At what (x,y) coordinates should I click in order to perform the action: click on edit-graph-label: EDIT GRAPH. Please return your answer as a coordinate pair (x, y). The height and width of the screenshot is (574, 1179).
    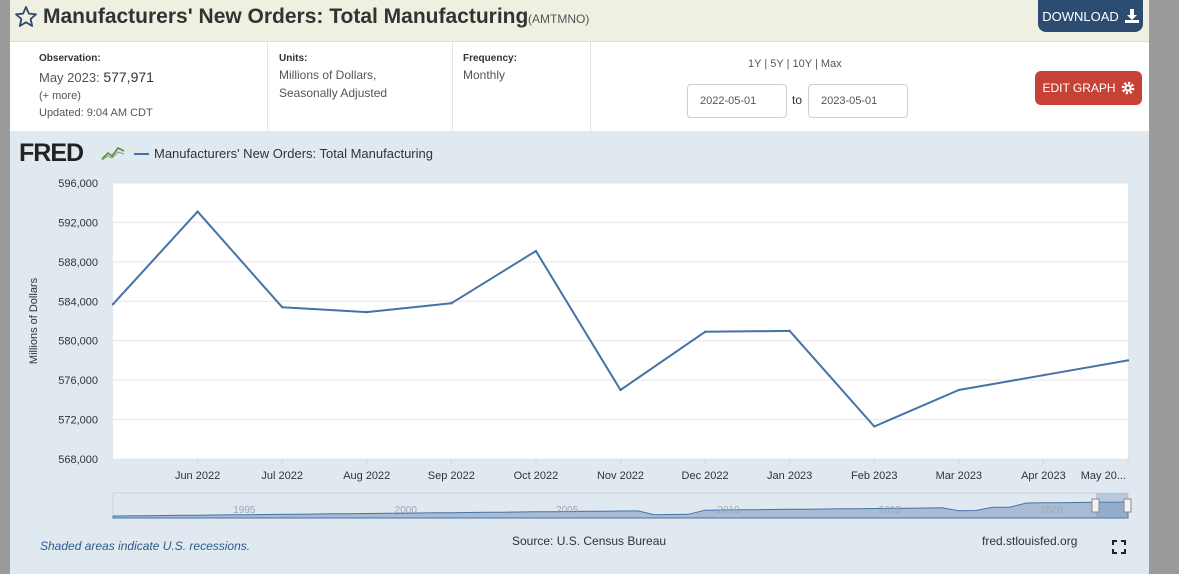
    Looking at the image, I should click on (1079, 88).